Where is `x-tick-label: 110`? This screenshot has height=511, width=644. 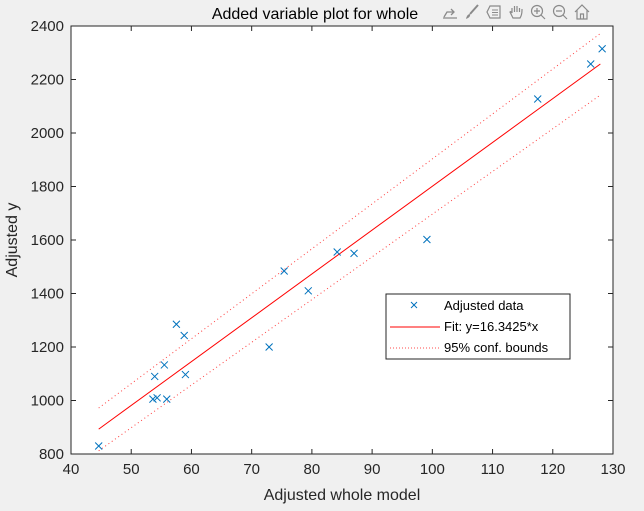 x-tick-label: 110 is located at coordinates (493, 469).